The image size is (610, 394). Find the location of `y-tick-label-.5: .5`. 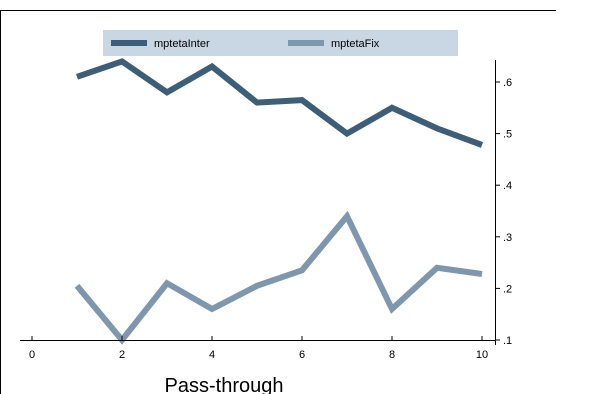

y-tick-label-.5: .5 is located at coordinates (507, 135).